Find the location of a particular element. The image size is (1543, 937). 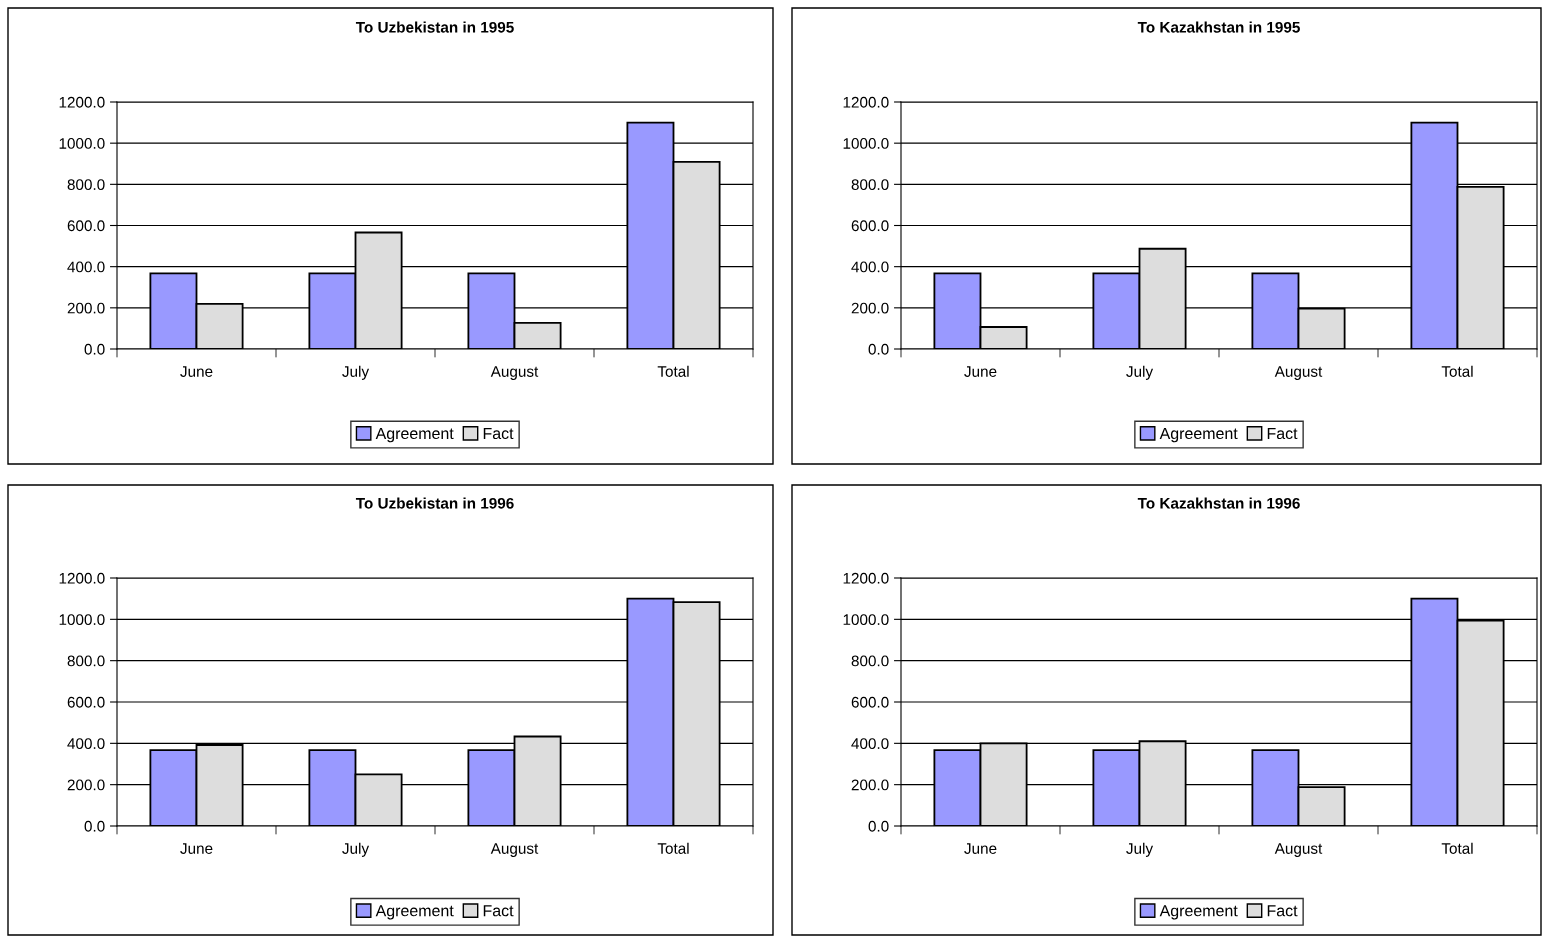

chart-title: To Kazakhstan in 1995 is located at coordinates (1218, 27).